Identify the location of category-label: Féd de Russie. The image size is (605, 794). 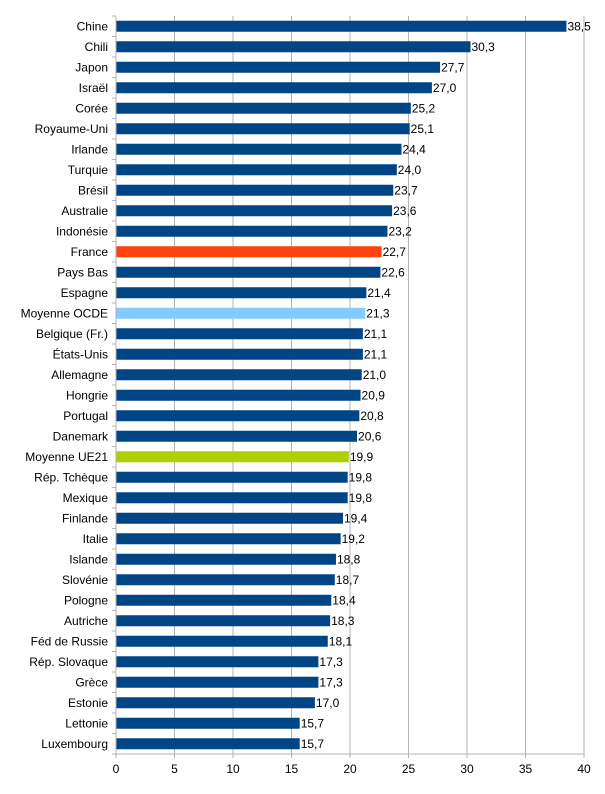
(70, 641).